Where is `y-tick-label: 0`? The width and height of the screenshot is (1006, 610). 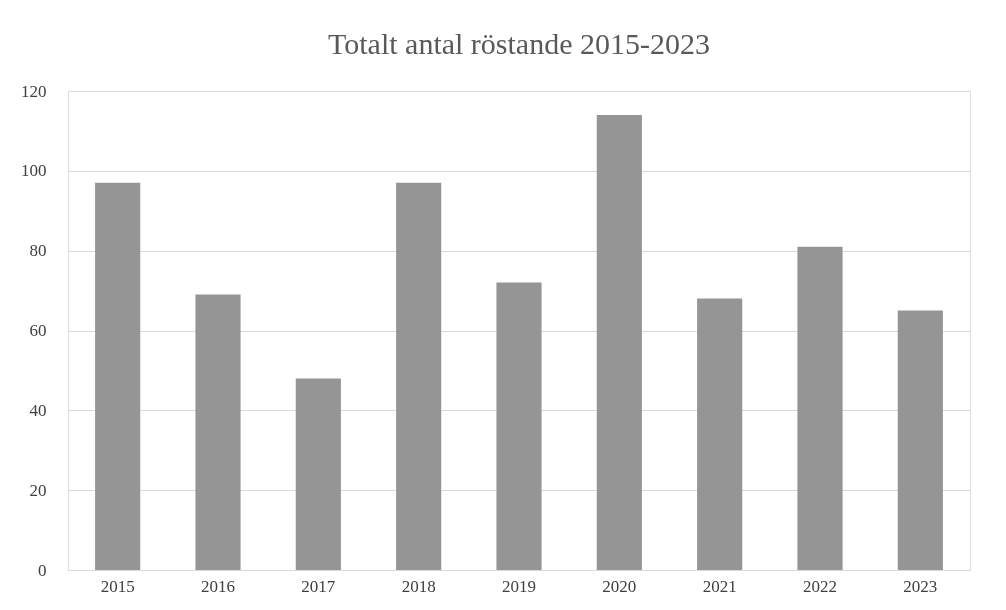 y-tick-label: 0 is located at coordinates (42, 570).